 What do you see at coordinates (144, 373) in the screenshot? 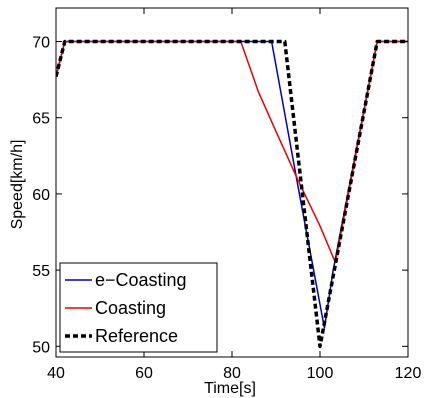
I see `x-tick-label: 60` at bounding box center [144, 373].